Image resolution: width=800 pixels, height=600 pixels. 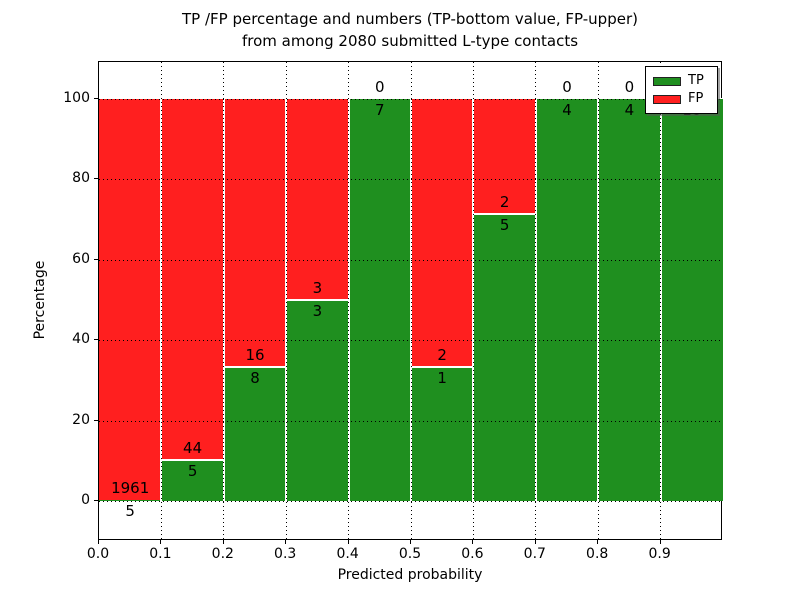 I want to click on y-tick-label: 40, so click(x=81, y=339).